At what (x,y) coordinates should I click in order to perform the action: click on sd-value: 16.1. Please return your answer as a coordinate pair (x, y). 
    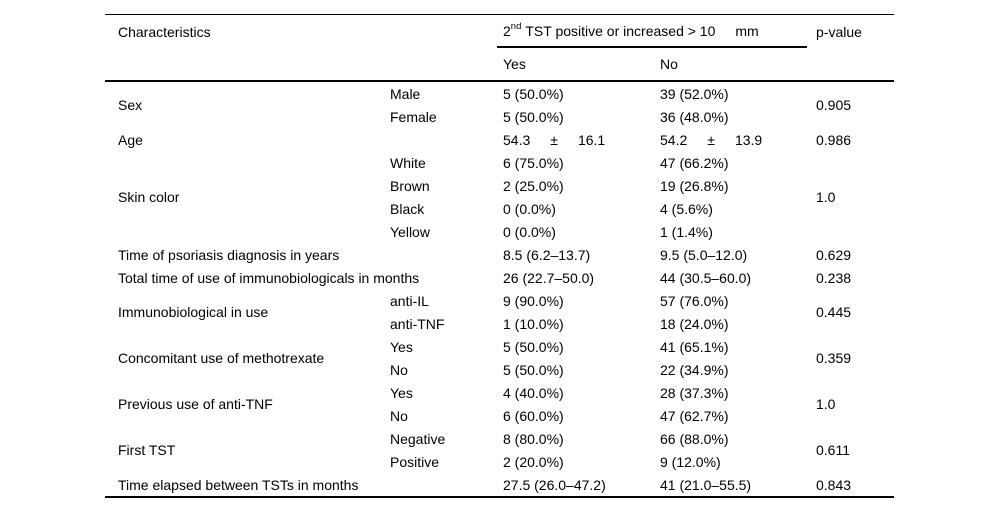
    Looking at the image, I should click on (591, 139).